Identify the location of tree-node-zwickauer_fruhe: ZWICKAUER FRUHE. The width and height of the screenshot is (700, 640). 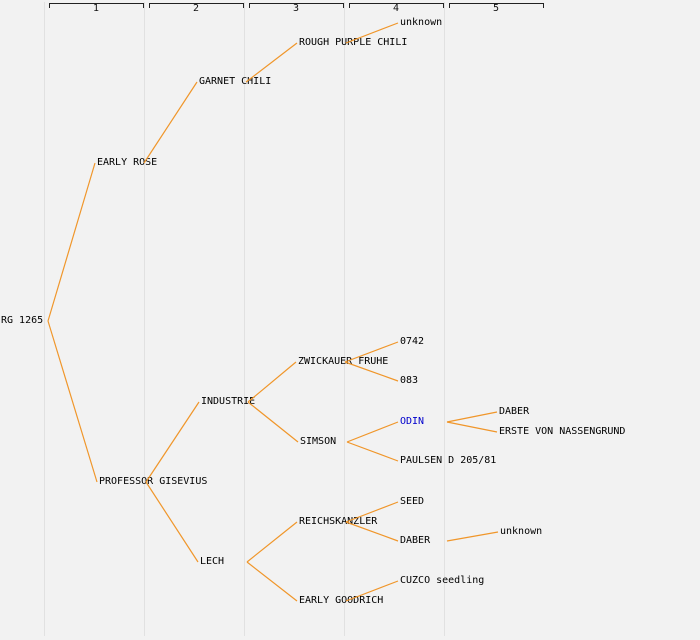
(343, 361).